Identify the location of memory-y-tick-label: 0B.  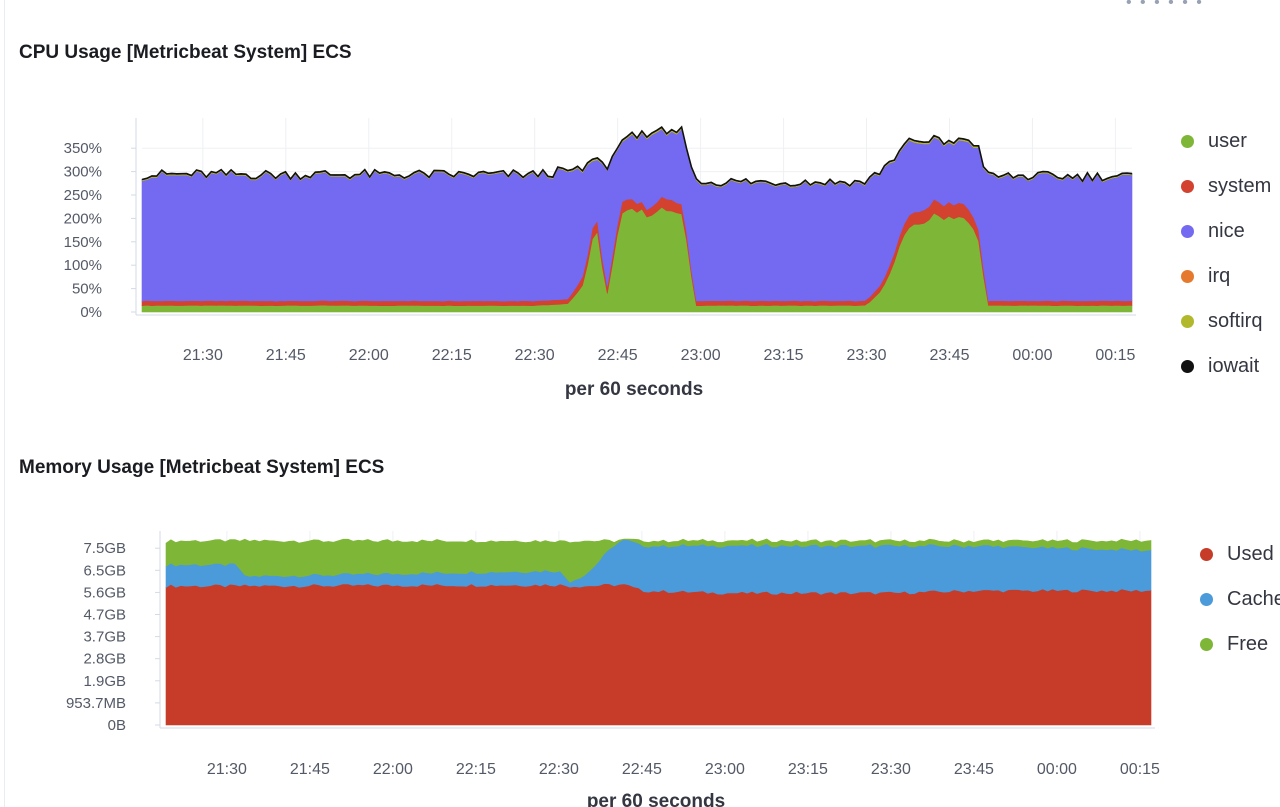
(117, 725).